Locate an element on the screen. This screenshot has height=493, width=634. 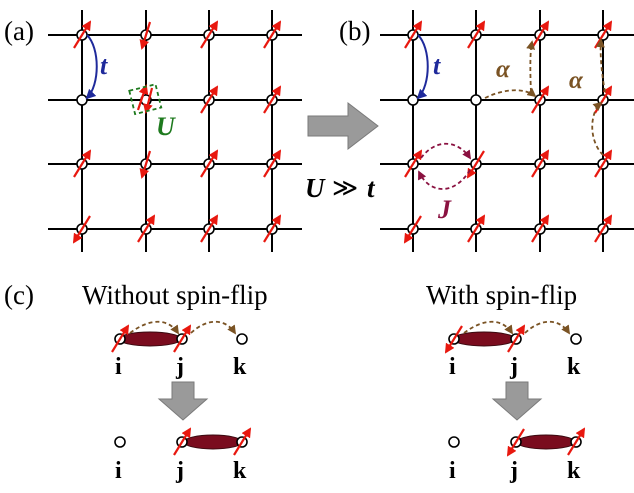
onsite-U-label: U is located at coordinates (166, 126).